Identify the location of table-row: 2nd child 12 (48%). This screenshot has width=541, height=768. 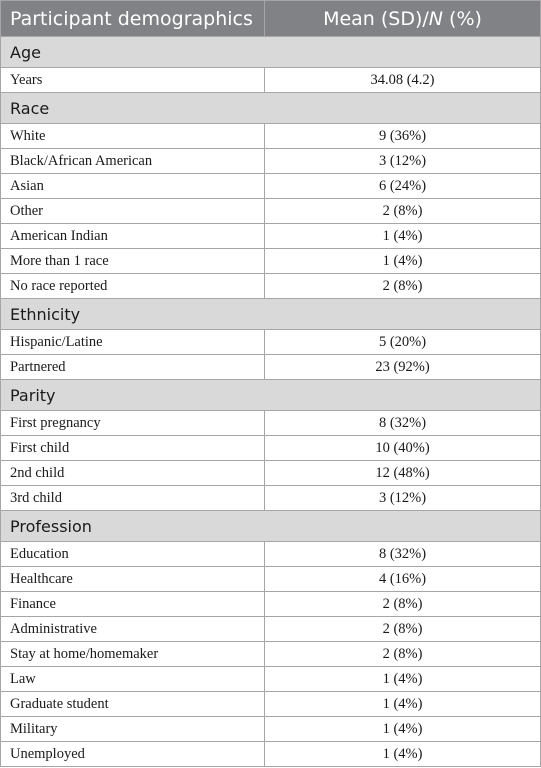
(270, 473).